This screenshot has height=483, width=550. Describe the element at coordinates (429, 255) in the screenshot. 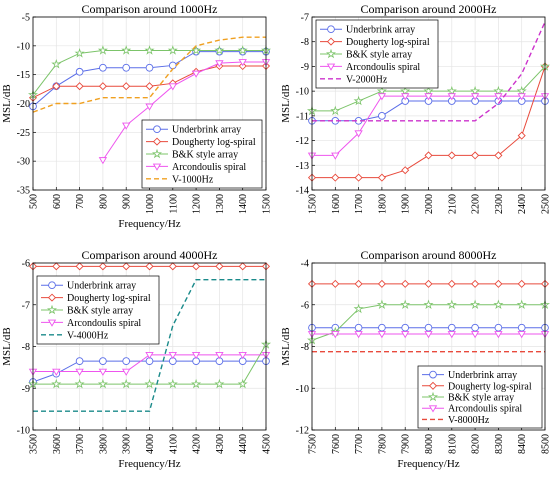

I see `chart-title: Comparison around 8000Hz` at that location.